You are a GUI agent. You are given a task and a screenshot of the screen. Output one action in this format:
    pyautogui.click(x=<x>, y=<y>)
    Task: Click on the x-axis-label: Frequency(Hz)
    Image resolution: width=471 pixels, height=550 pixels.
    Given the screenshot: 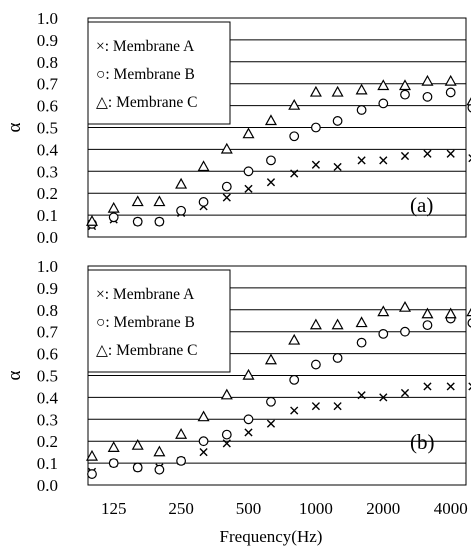 What is the action you would take?
    pyautogui.click(x=271, y=536)
    